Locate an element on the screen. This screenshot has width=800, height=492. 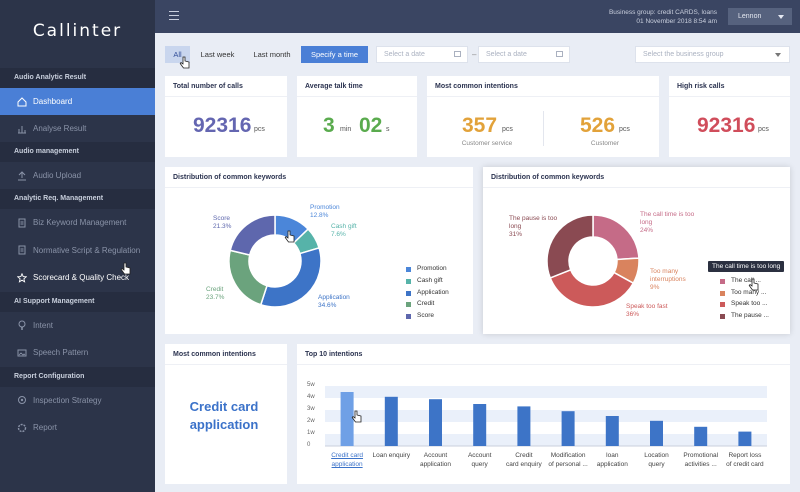
legend-score: Score is located at coordinates (420, 316).